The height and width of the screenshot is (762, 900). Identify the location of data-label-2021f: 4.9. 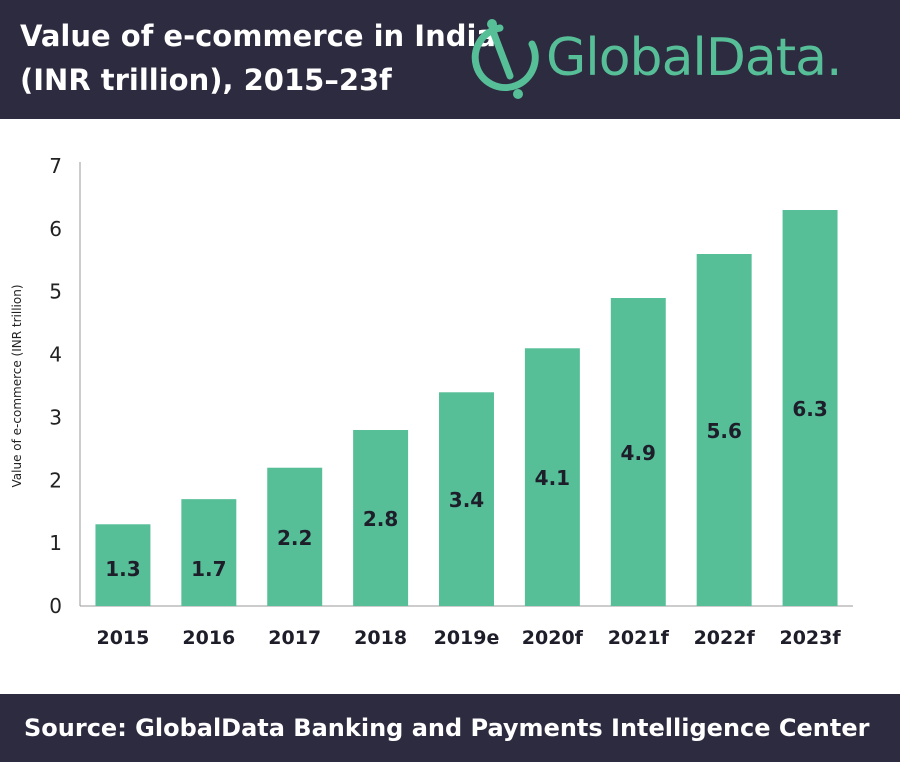
(638, 453).